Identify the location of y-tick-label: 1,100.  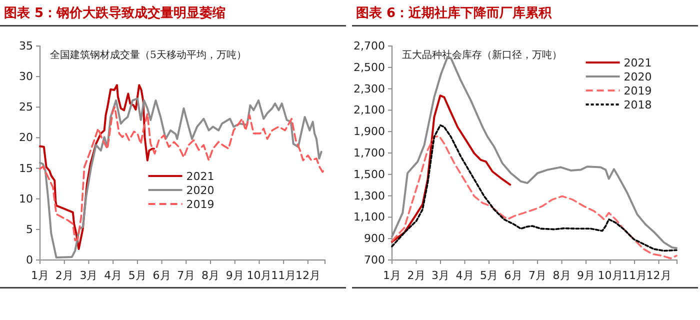
(369, 217).